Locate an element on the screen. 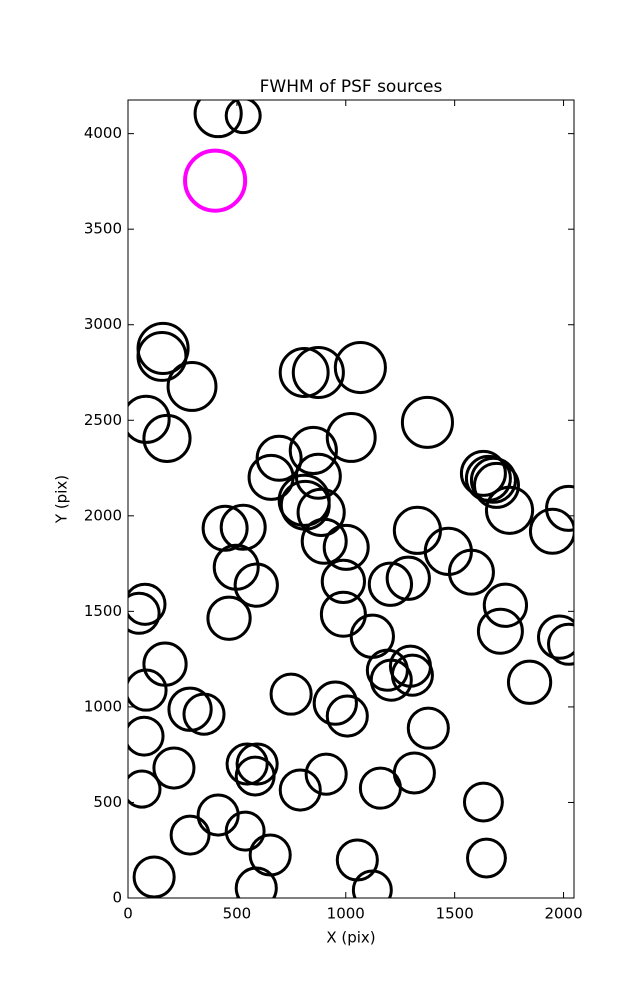  x-axis-label: X (pix) is located at coordinates (350, 938).